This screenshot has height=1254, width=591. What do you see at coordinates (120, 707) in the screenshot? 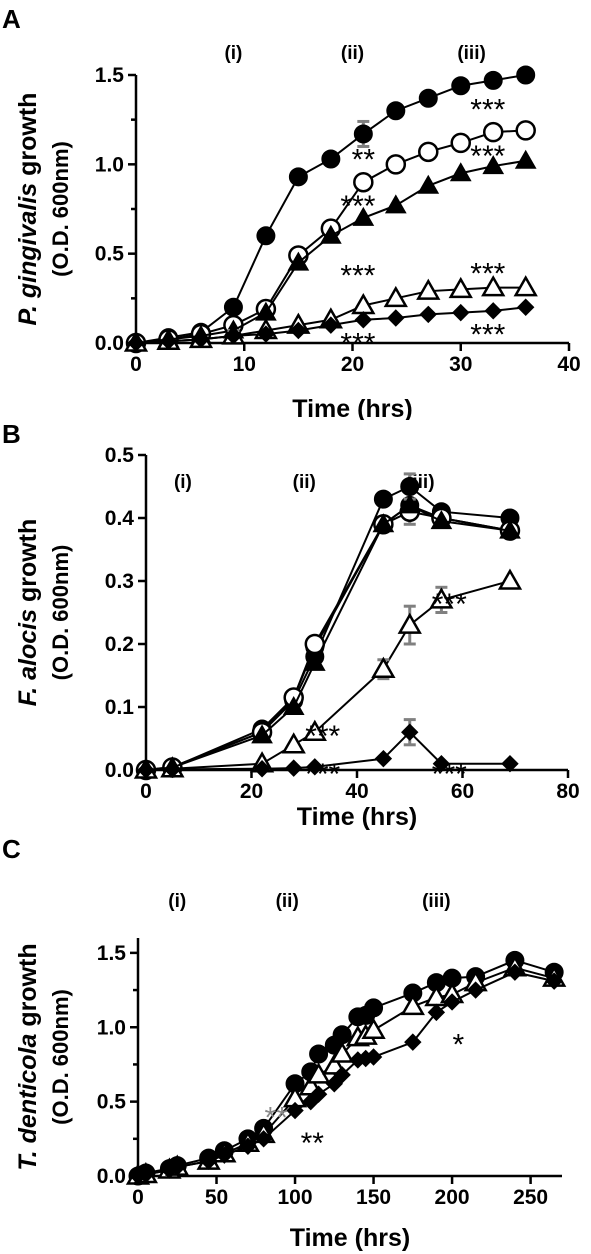
I see `panel-b-y-tick-label: 0.1` at bounding box center [120, 707].